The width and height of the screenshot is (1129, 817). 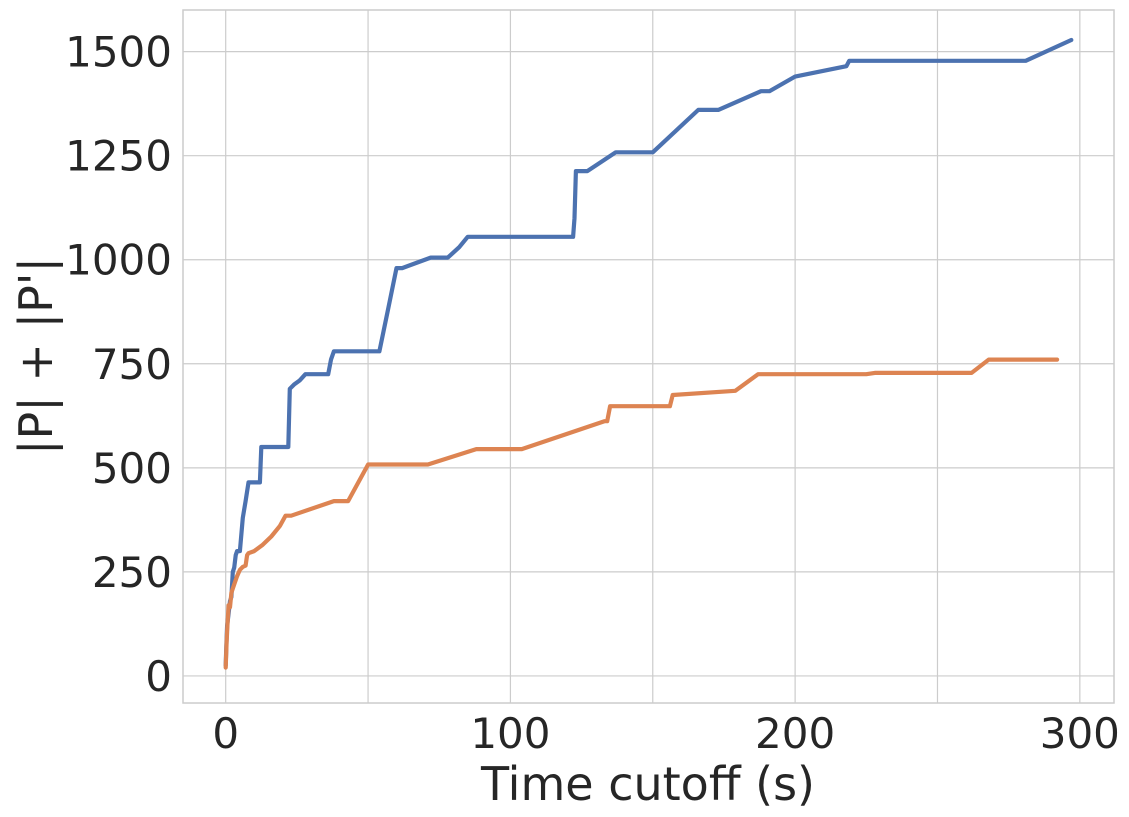 I want to click on x-tick-label: 0, so click(x=225, y=733).